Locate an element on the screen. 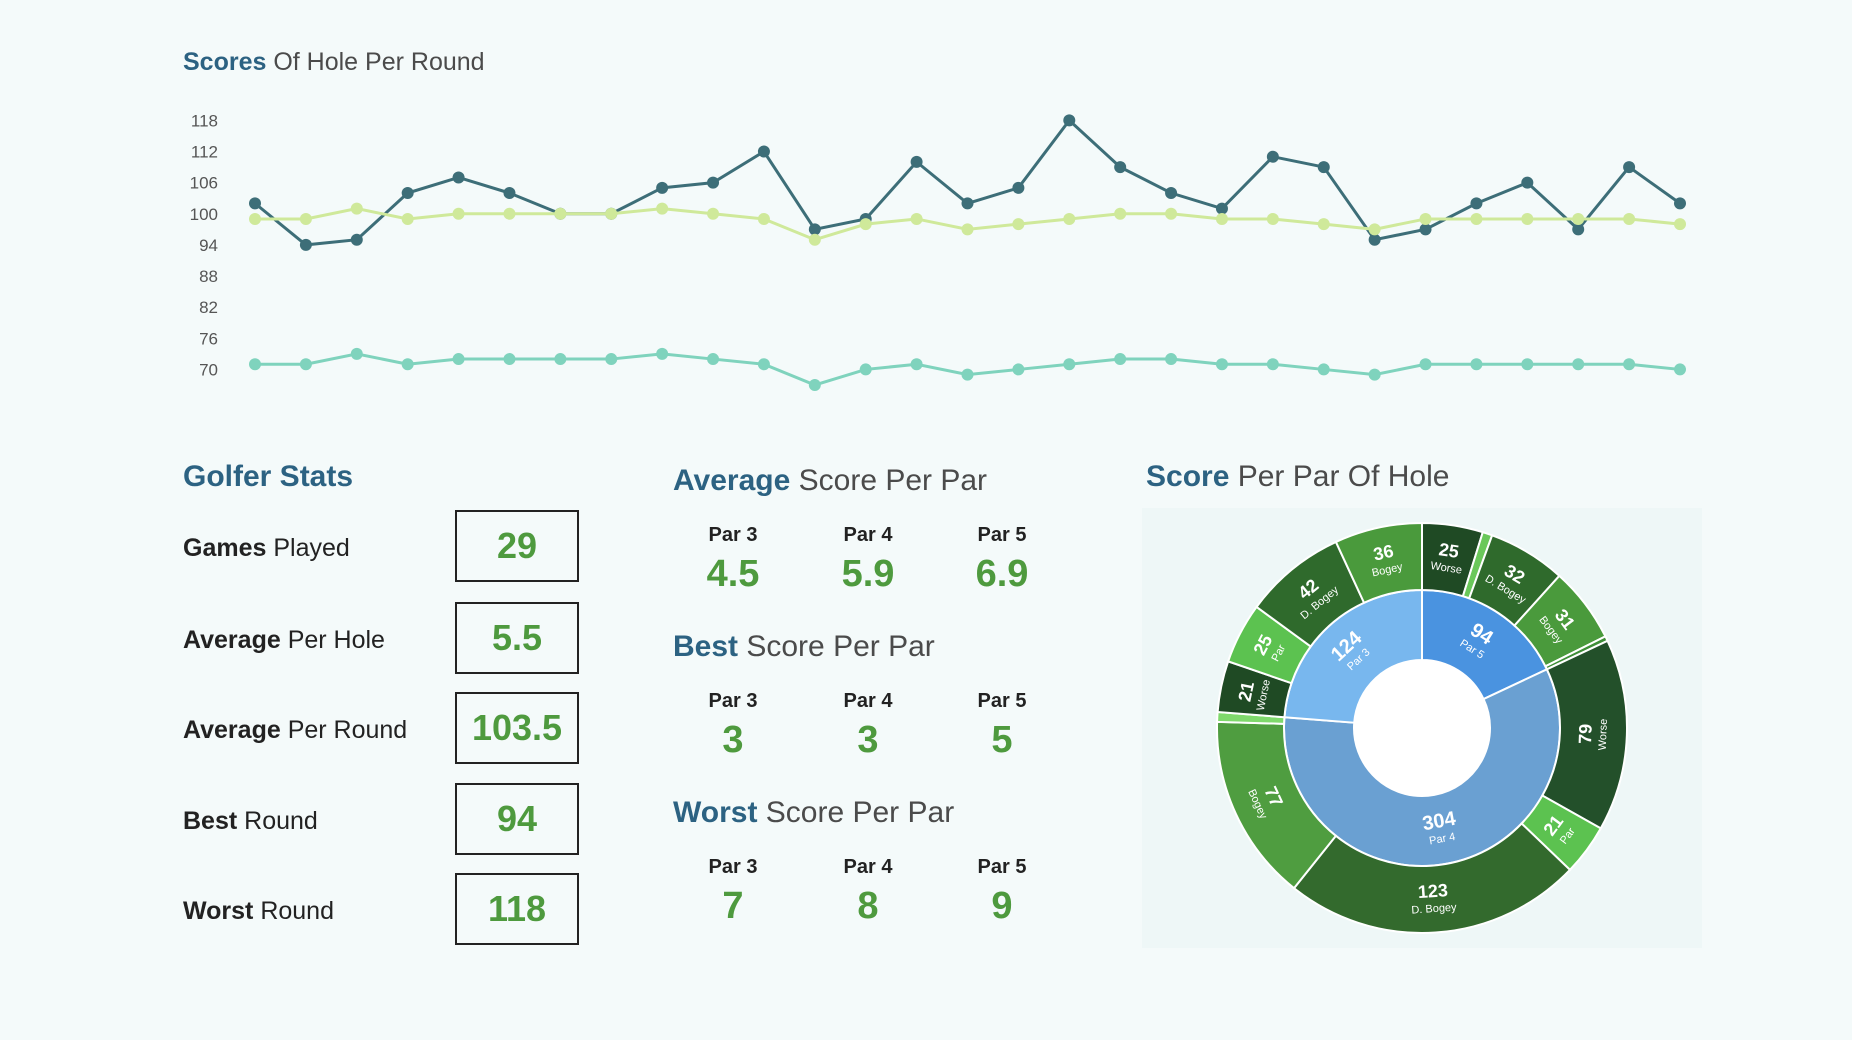 The width and height of the screenshot is (1852, 1040). stat-label: Best Round is located at coordinates (250, 821).